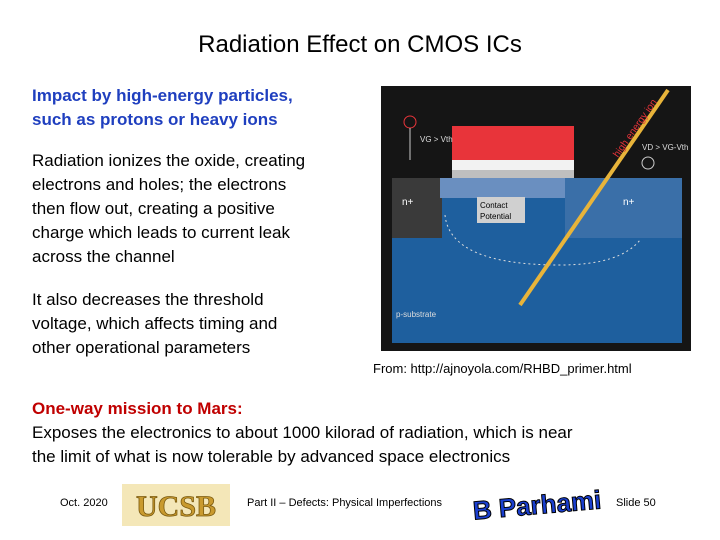 The height and width of the screenshot is (540, 720). What do you see at coordinates (159, 184) in the screenshot?
I see `ionizes-line: electrons and holes; the electrons` at bounding box center [159, 184].